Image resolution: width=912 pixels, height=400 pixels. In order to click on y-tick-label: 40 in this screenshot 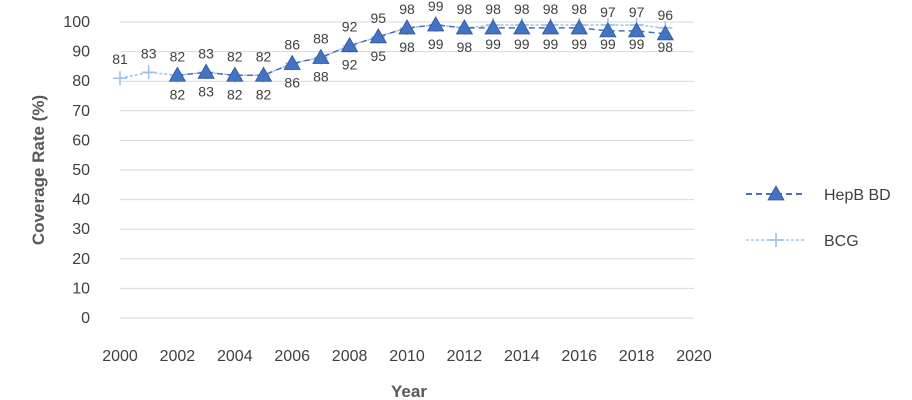, I will do `click(81, 200)`.